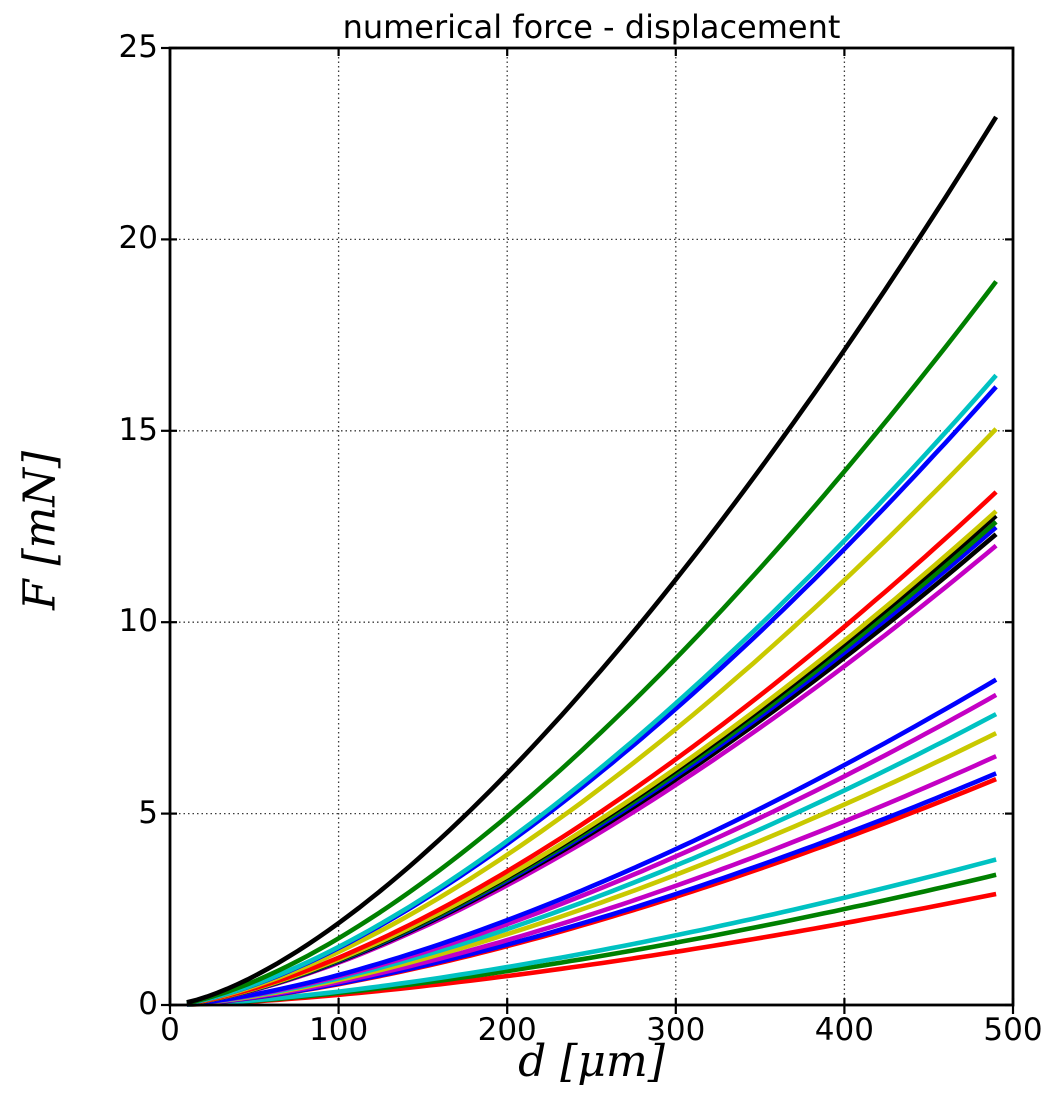 This screenshot has height=1110, width=1048. Describe the element at coordinates (138, 238) in the screenshot. I see `y-tick-label: 20` at that location.